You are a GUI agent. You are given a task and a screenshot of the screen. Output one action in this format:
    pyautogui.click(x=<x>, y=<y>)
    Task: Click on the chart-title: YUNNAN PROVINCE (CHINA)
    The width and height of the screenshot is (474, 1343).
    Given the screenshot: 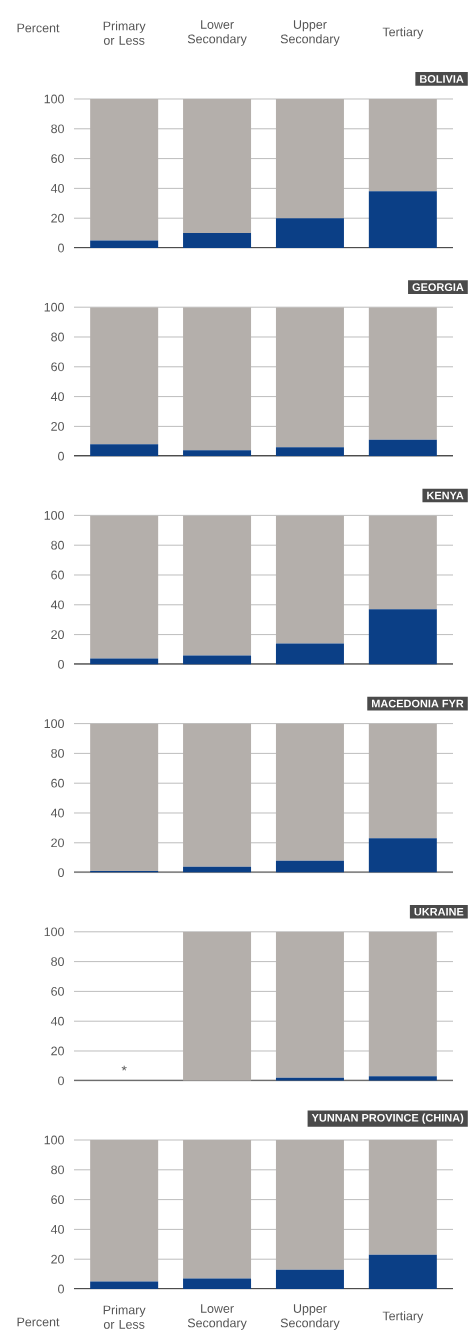 What is the action you would take?
    pyautogui.click(x=387, y=1118)
    